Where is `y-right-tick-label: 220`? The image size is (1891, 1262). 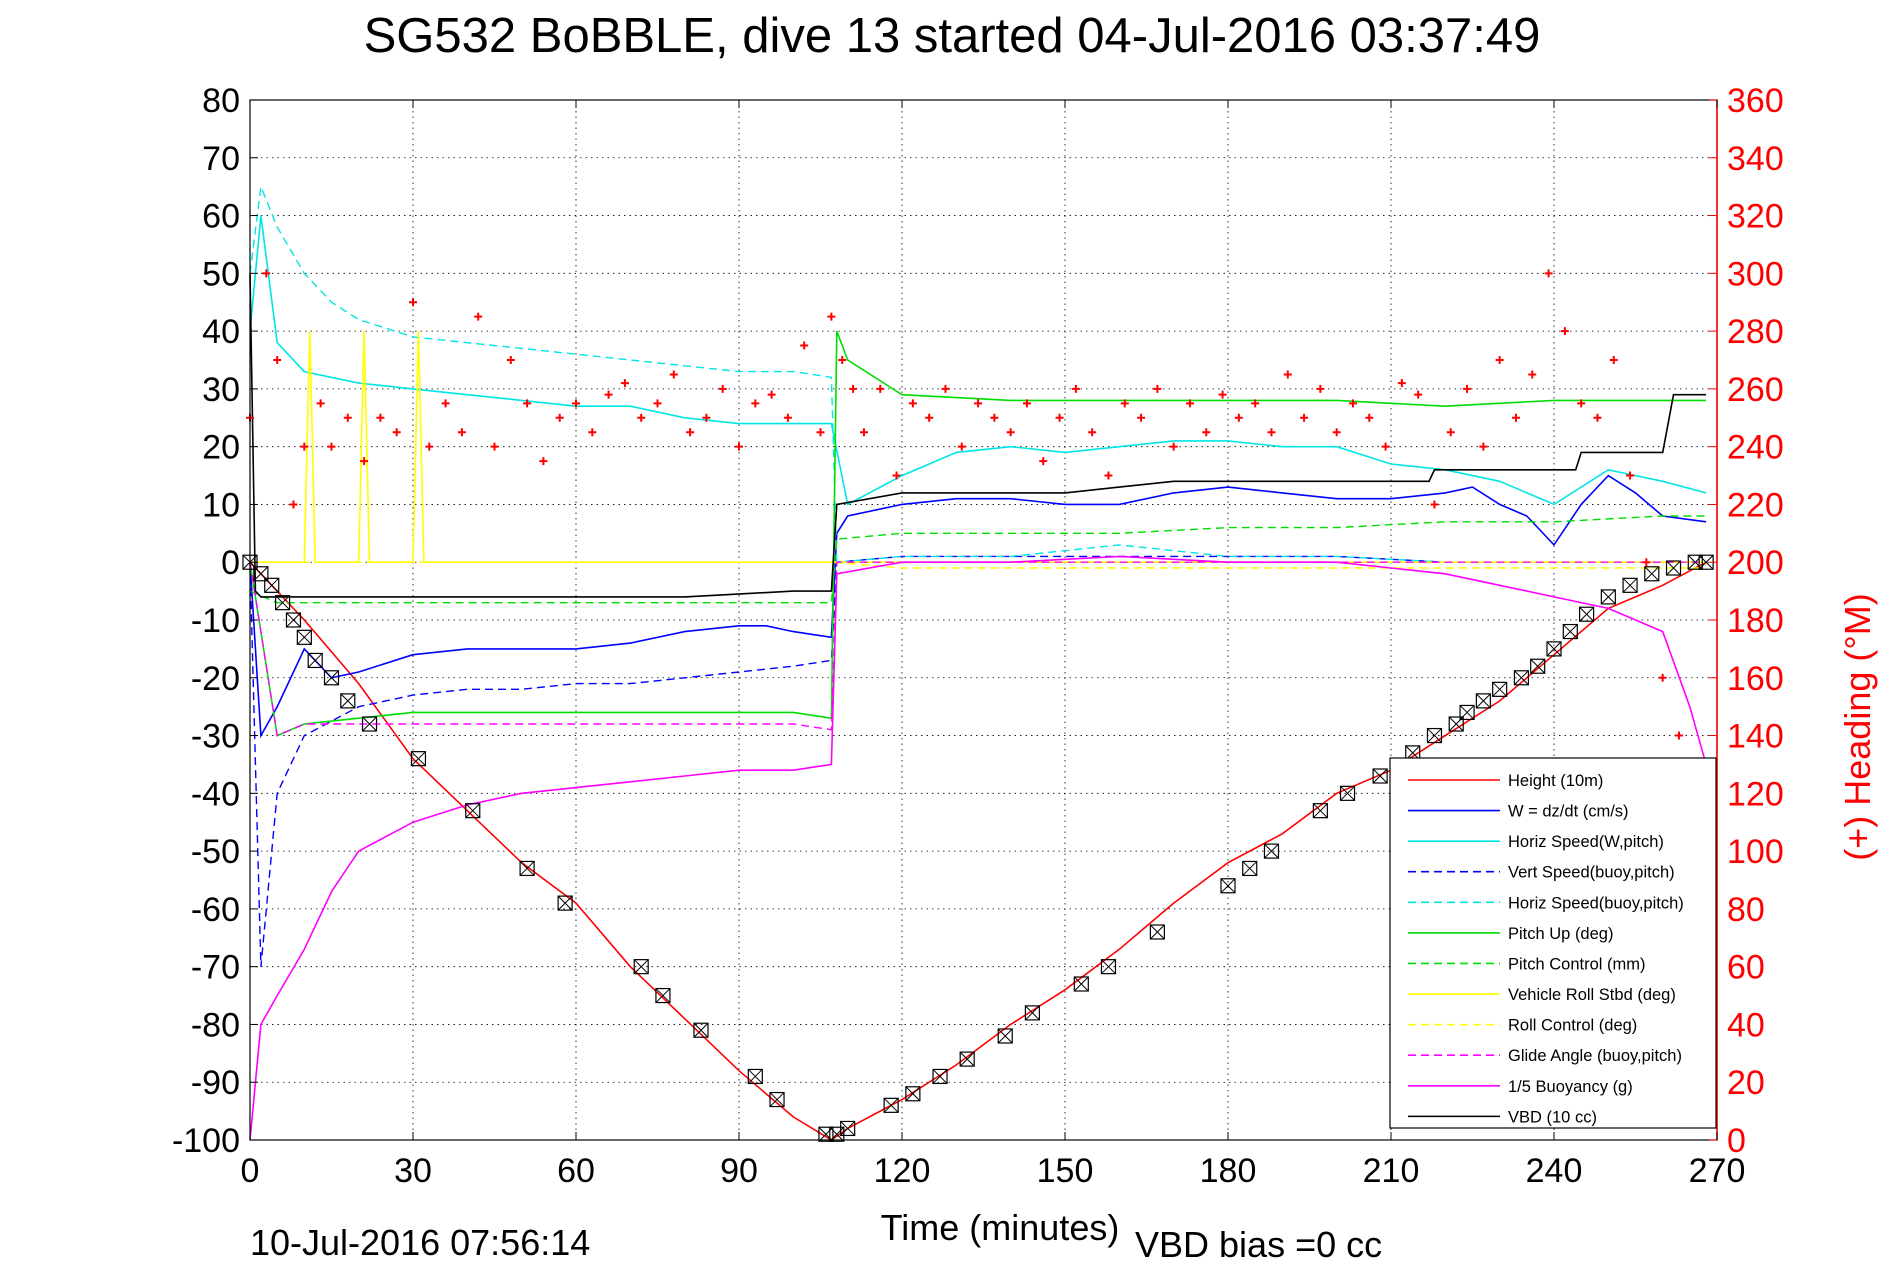 y-right-tick-label: 220 is located at coordinates (1755, 505).